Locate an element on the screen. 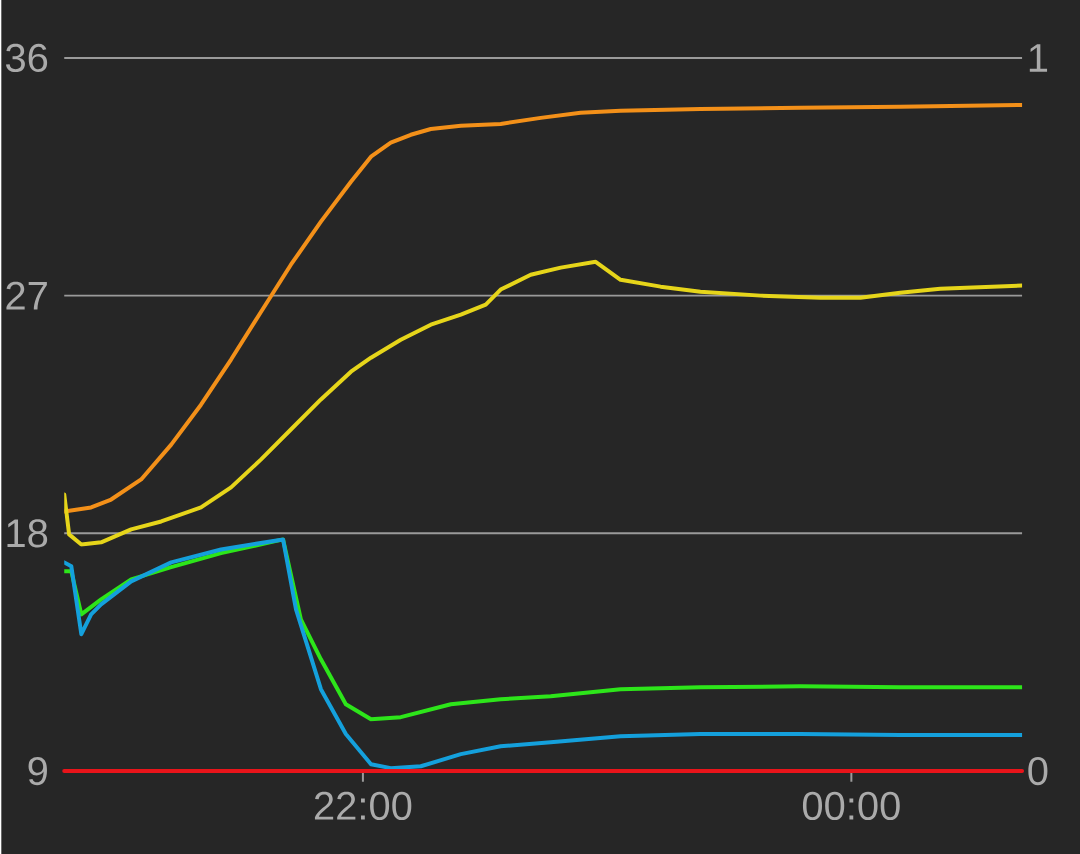  y-tick-label: 9 is located at coordinates (37, 771).